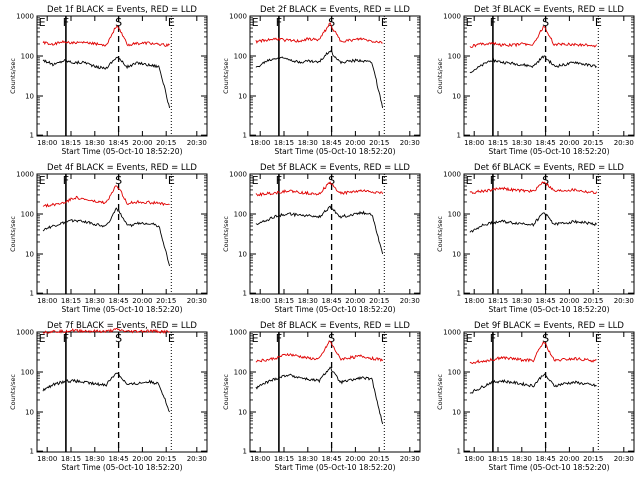 Image resolution: width=640 pixels, height=480 pixels. Describe the element at coordinates (549, 326) in the screenshot. I see `panel-title: Det 9f BLACK = Events, RED = LLD` at that location.